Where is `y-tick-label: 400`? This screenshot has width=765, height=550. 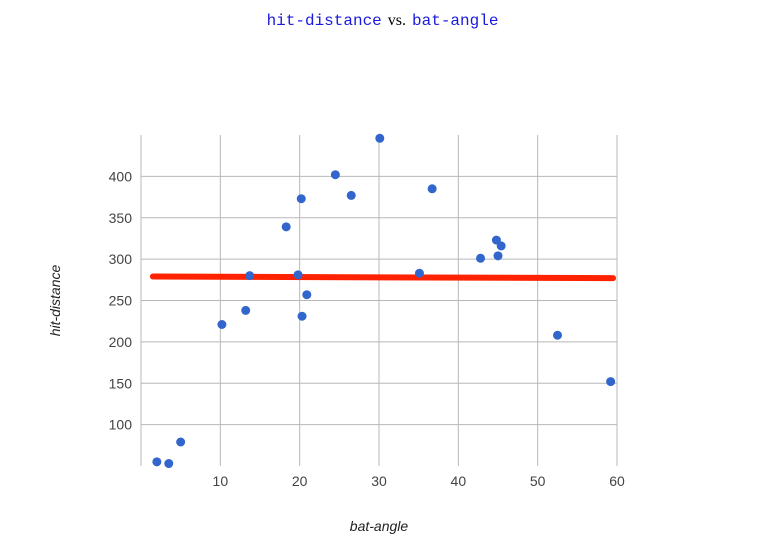 y-tick-label: 400 is located at coordinates (121, 176).